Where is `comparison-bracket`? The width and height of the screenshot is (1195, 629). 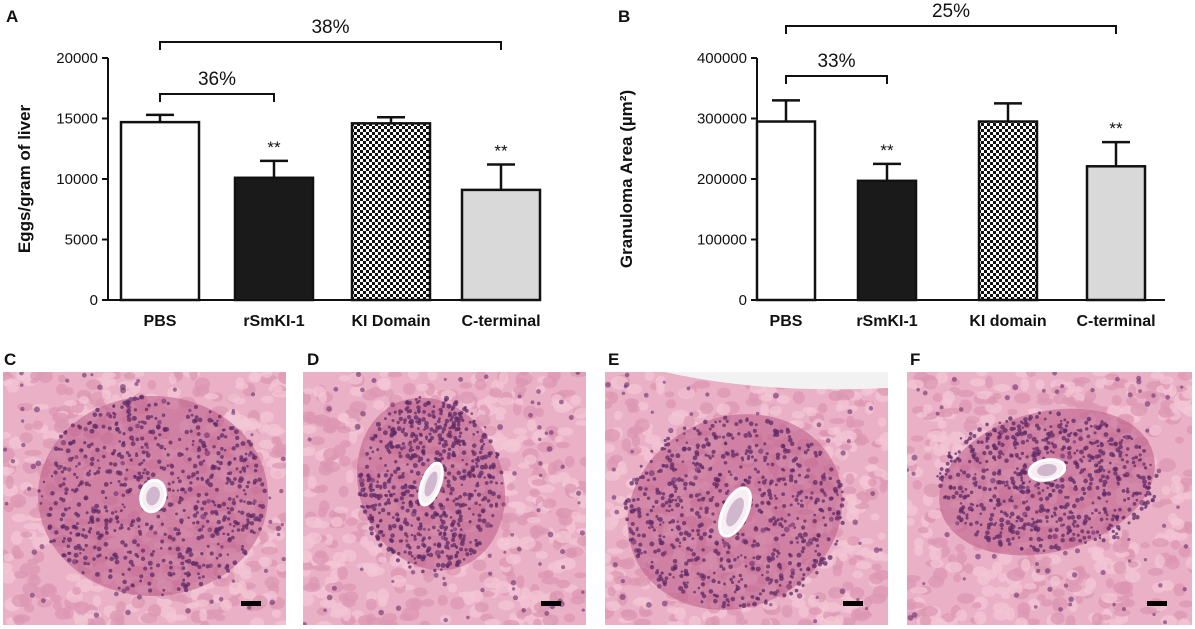 comparison-bracket is located at coordinates (330, 45).